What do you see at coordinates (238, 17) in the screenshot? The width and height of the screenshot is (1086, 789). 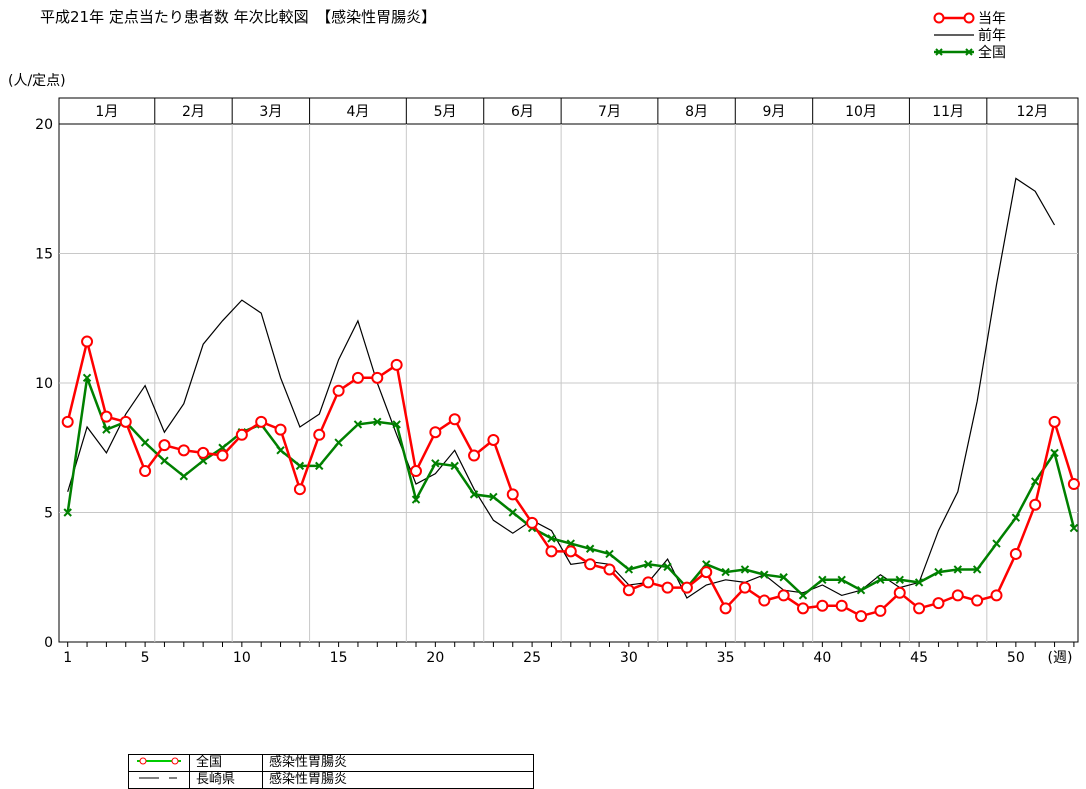 I see `chart-title: 平成21年 定点当たり患者数 年次比較図 【感染性胃腸炎】` at bounding box center [238, 17].